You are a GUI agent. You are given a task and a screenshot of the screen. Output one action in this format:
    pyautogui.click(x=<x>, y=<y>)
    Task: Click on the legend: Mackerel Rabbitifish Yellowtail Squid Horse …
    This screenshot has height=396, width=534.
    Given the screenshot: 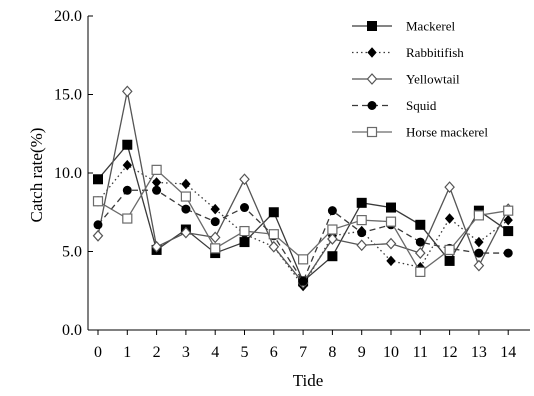 What is the action you would take?
    pyautogui.click(x=420, y=79)
    